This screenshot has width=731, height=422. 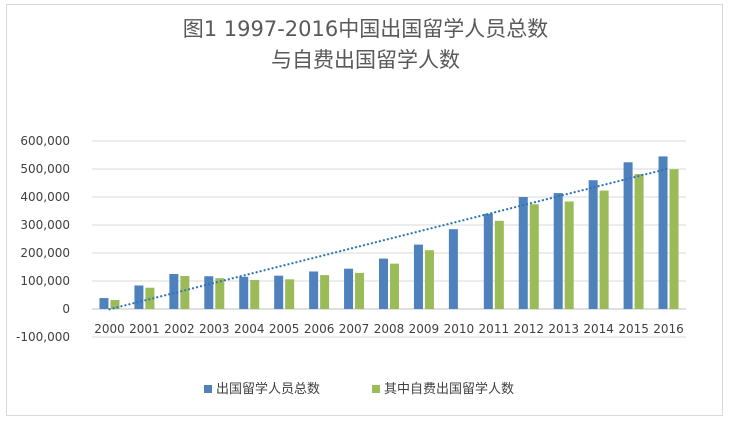 What do you see at coordinates (144, 329) in the screenshot?
I see `x-tick-label: 2001` at bounding box center [144, 329].